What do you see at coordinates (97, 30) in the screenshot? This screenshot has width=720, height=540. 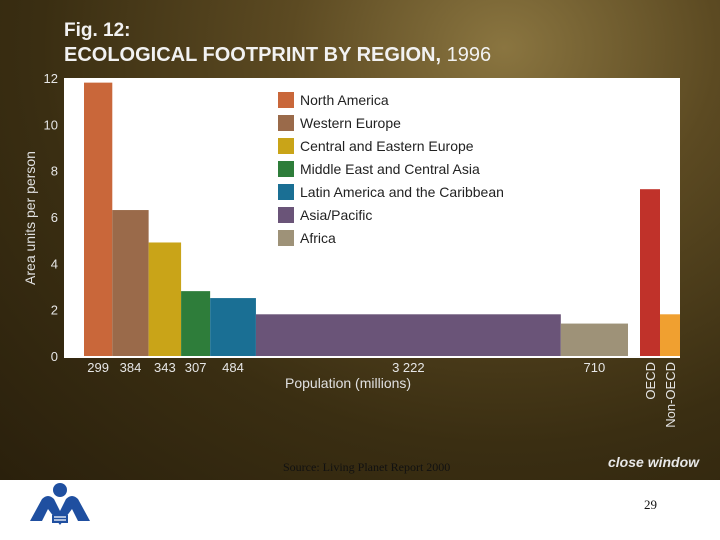 I see `figure-number: Fig. 12:` at bounding box center [97, 30].